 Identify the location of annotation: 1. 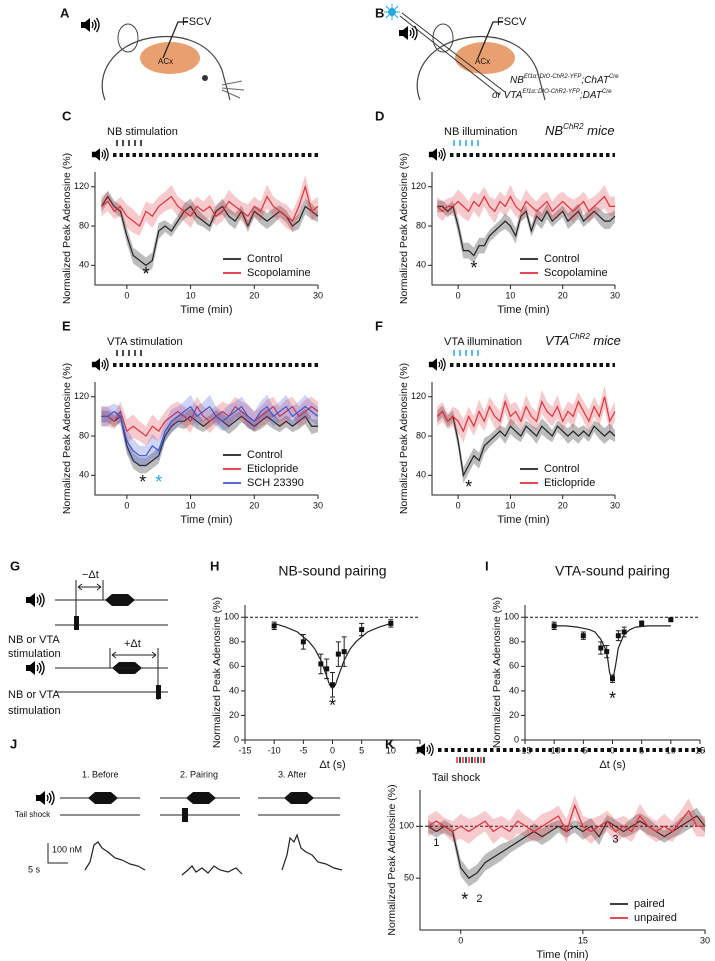
(436, 843).